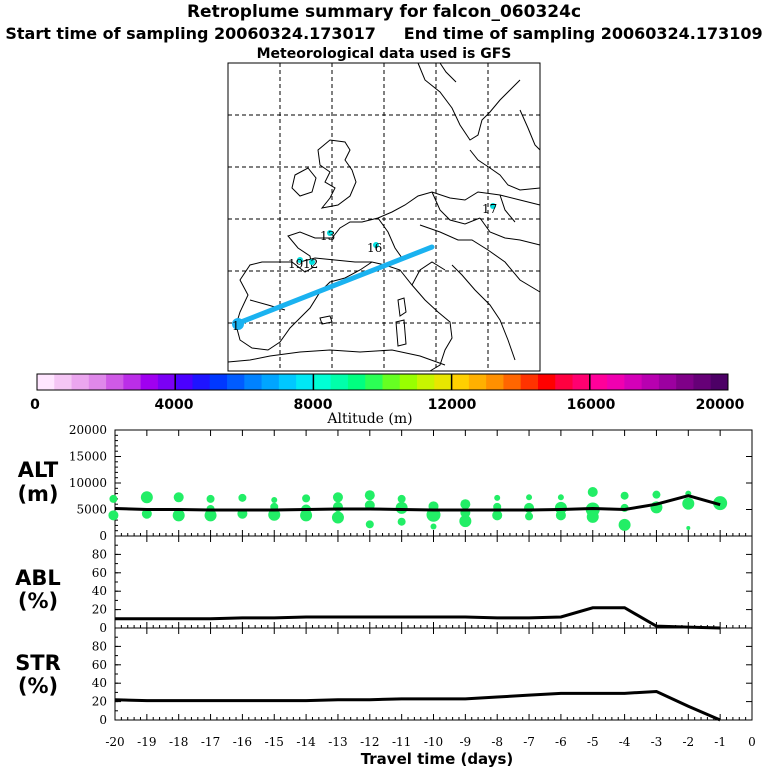  What do you see at coordinates (497, 742) in the screenshot?
I see `x-tick-label: -8` at bounding box center [497, 742].